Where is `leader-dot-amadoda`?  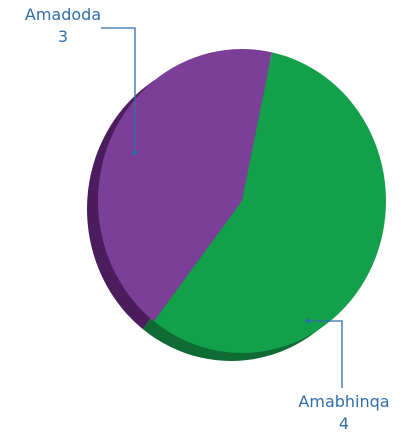
leader-dot-amadoda is located at coordinates (135, 153).